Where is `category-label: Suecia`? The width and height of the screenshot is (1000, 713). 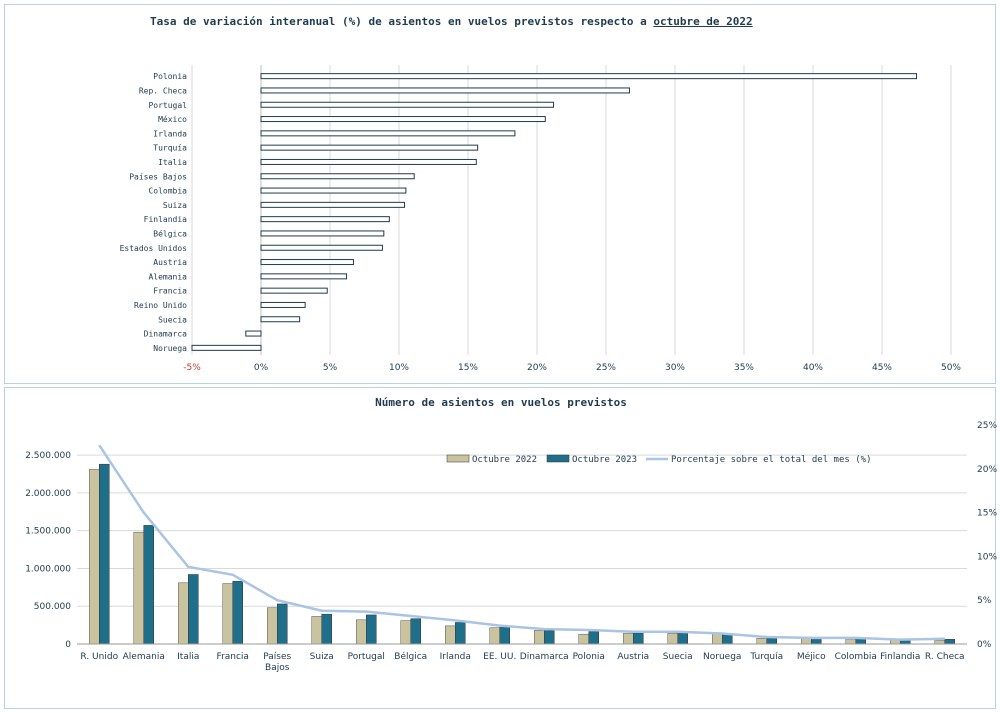
category-label: Suecia is located at coordinates (172, 319).